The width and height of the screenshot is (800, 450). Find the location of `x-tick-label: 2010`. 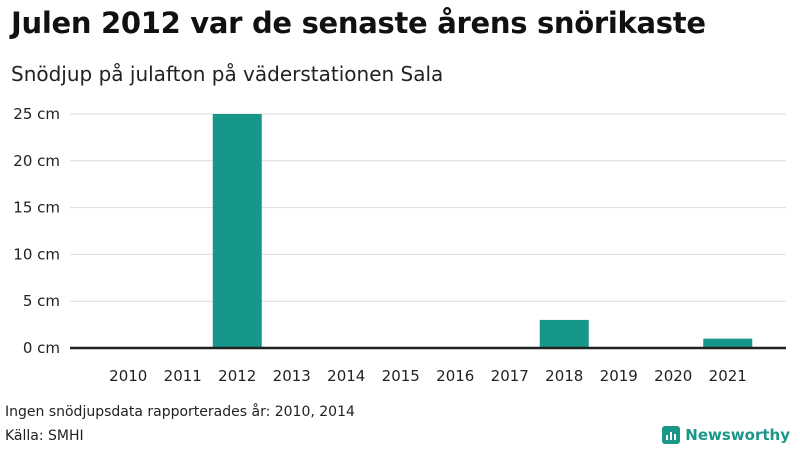

x-tick-label: 2010 is located at coordinates (128, 376).